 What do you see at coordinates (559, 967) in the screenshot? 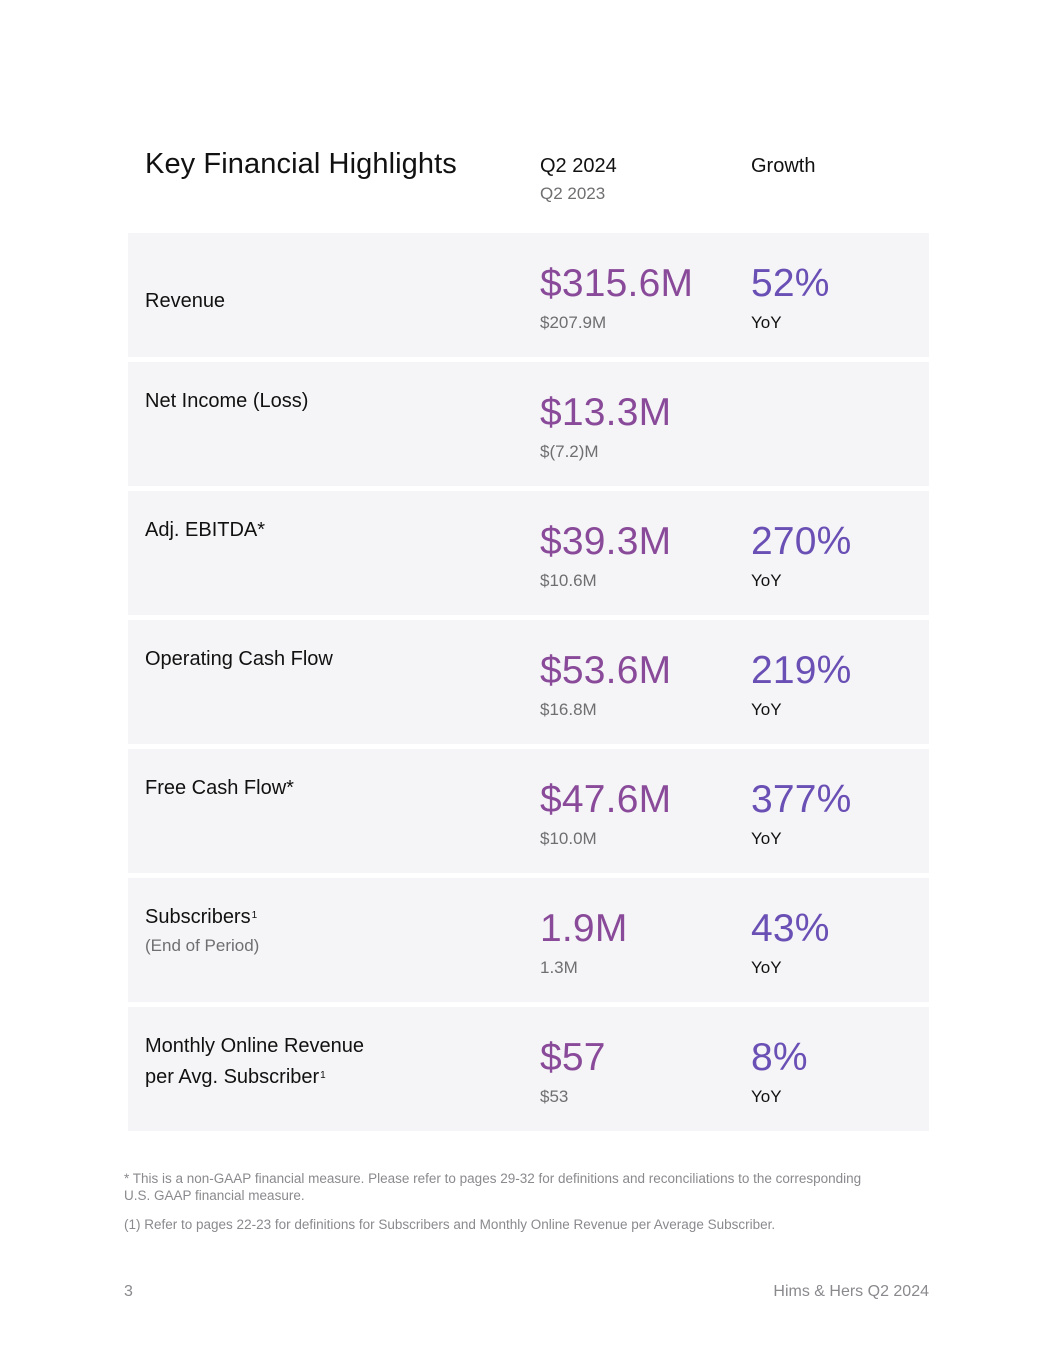
I see `prior-value: 1.3M` at bounding box center [559, 967].